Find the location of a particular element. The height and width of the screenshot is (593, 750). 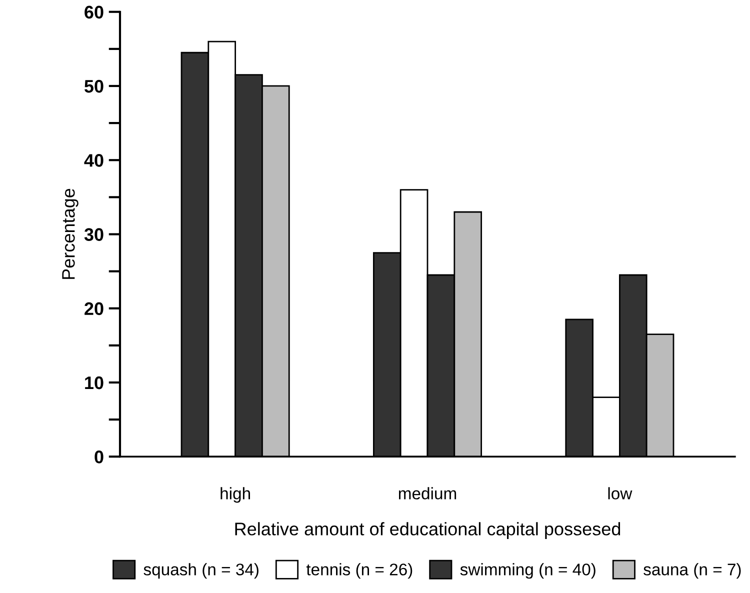

legend-label: swimming (n = 40) is located at coordinates (528, 571).